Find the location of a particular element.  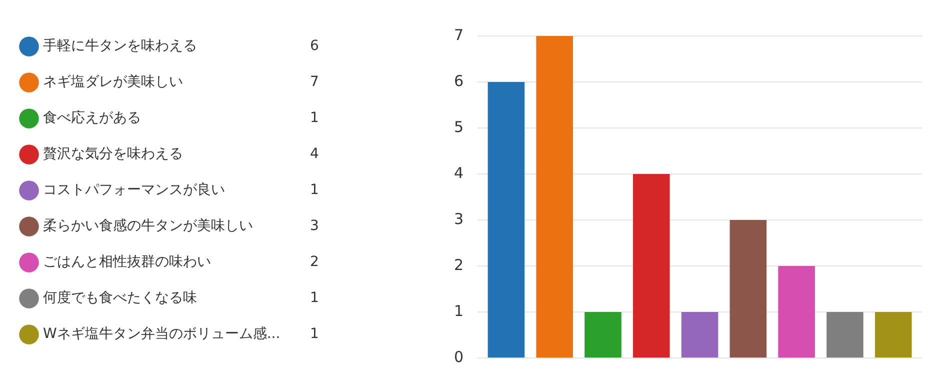

y-tick-label: 3 is located at coordinates (459, 219).